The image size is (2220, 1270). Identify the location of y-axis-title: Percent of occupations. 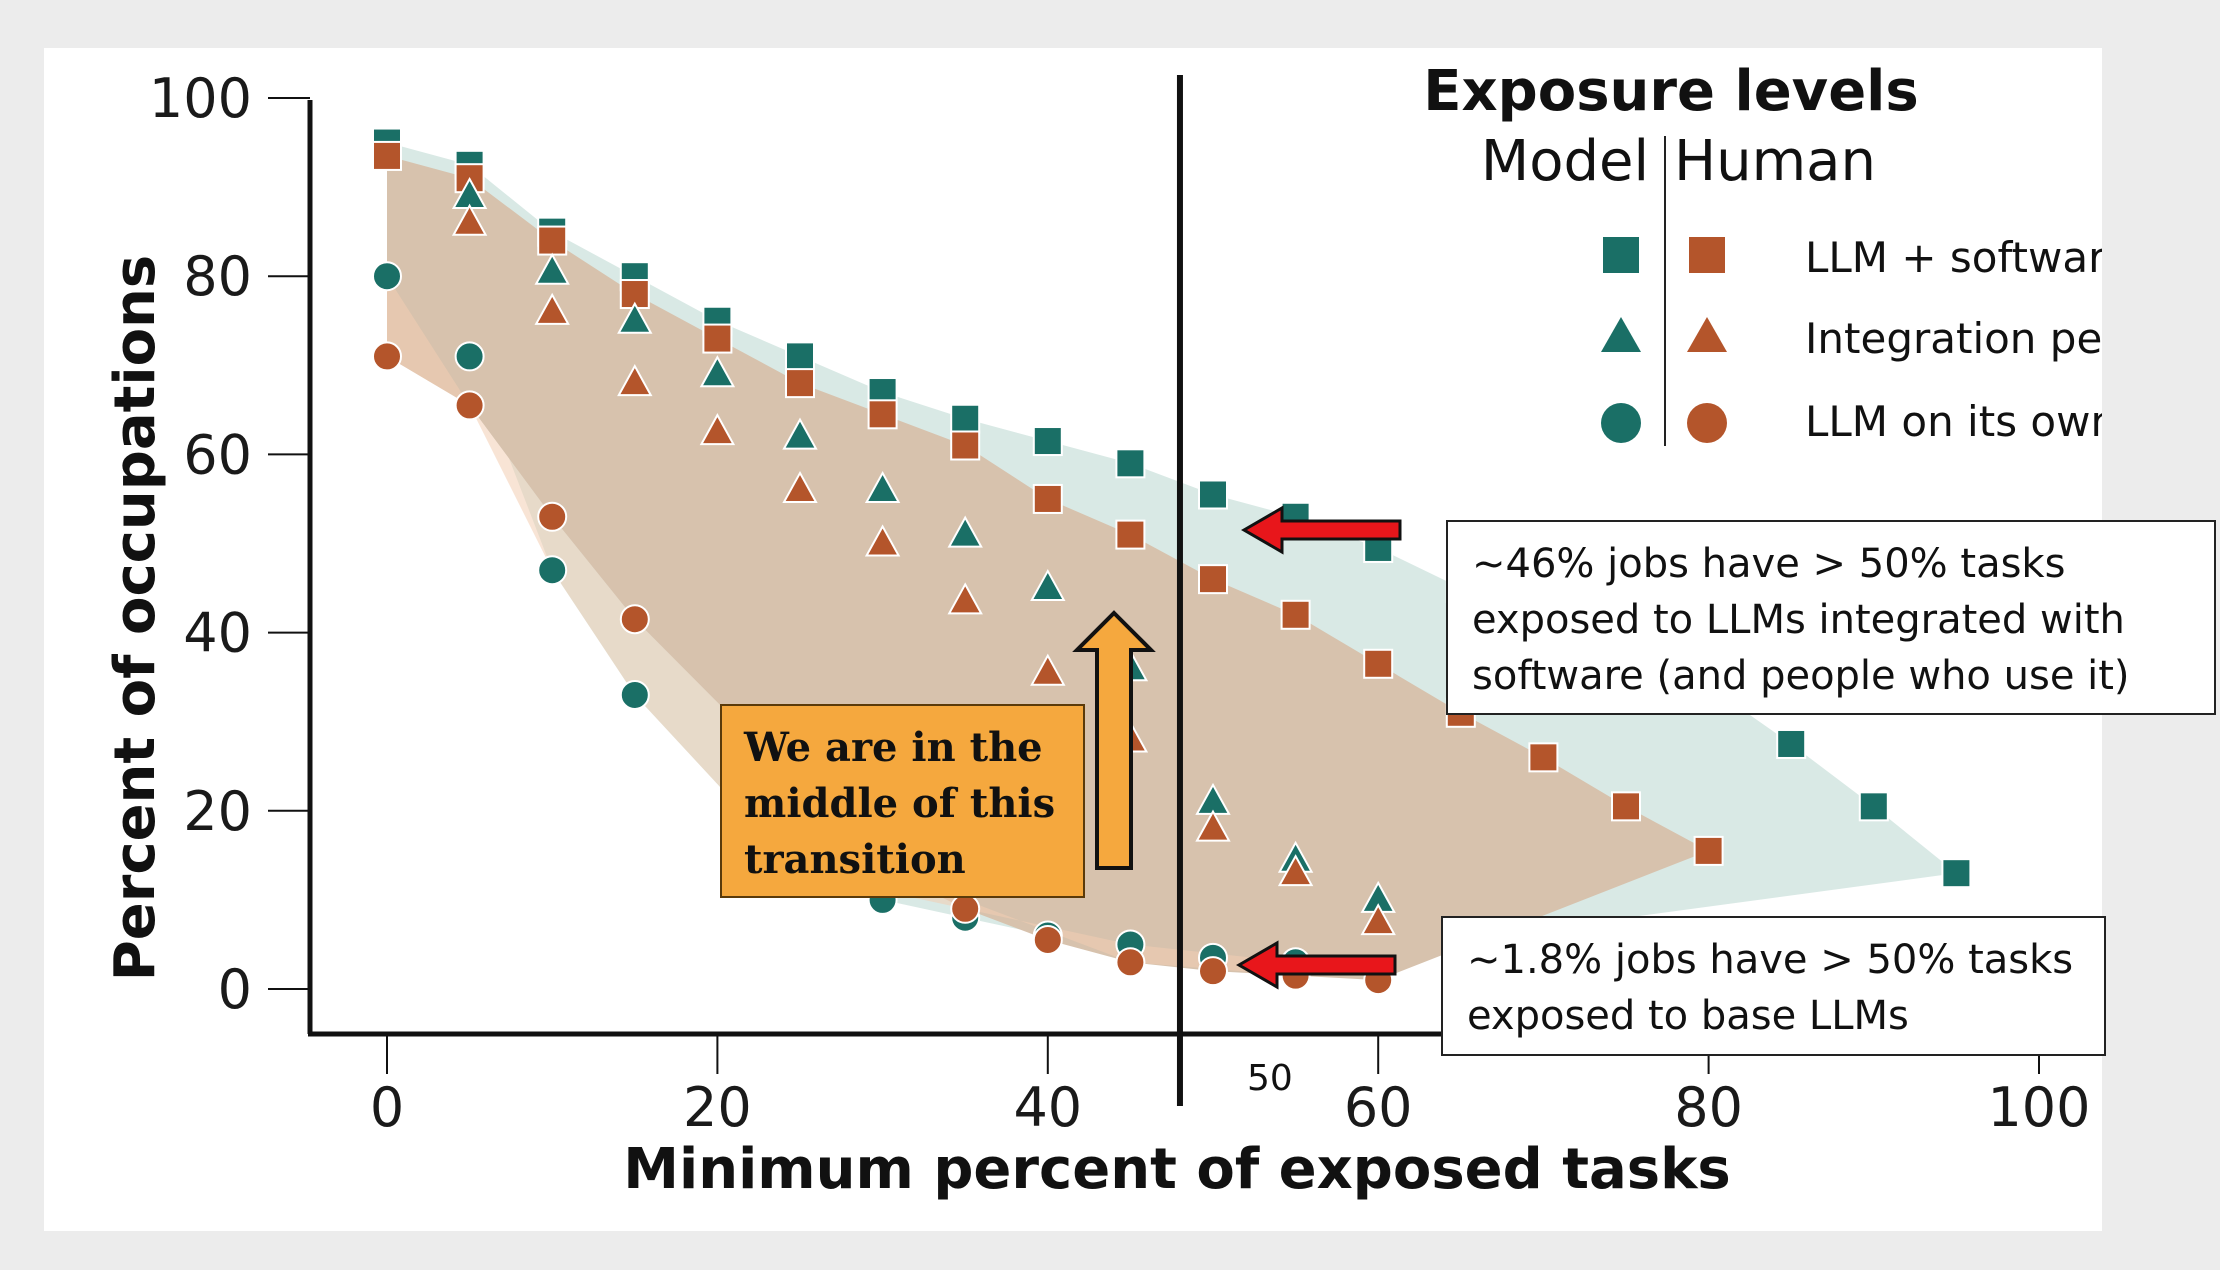
(135, 618).